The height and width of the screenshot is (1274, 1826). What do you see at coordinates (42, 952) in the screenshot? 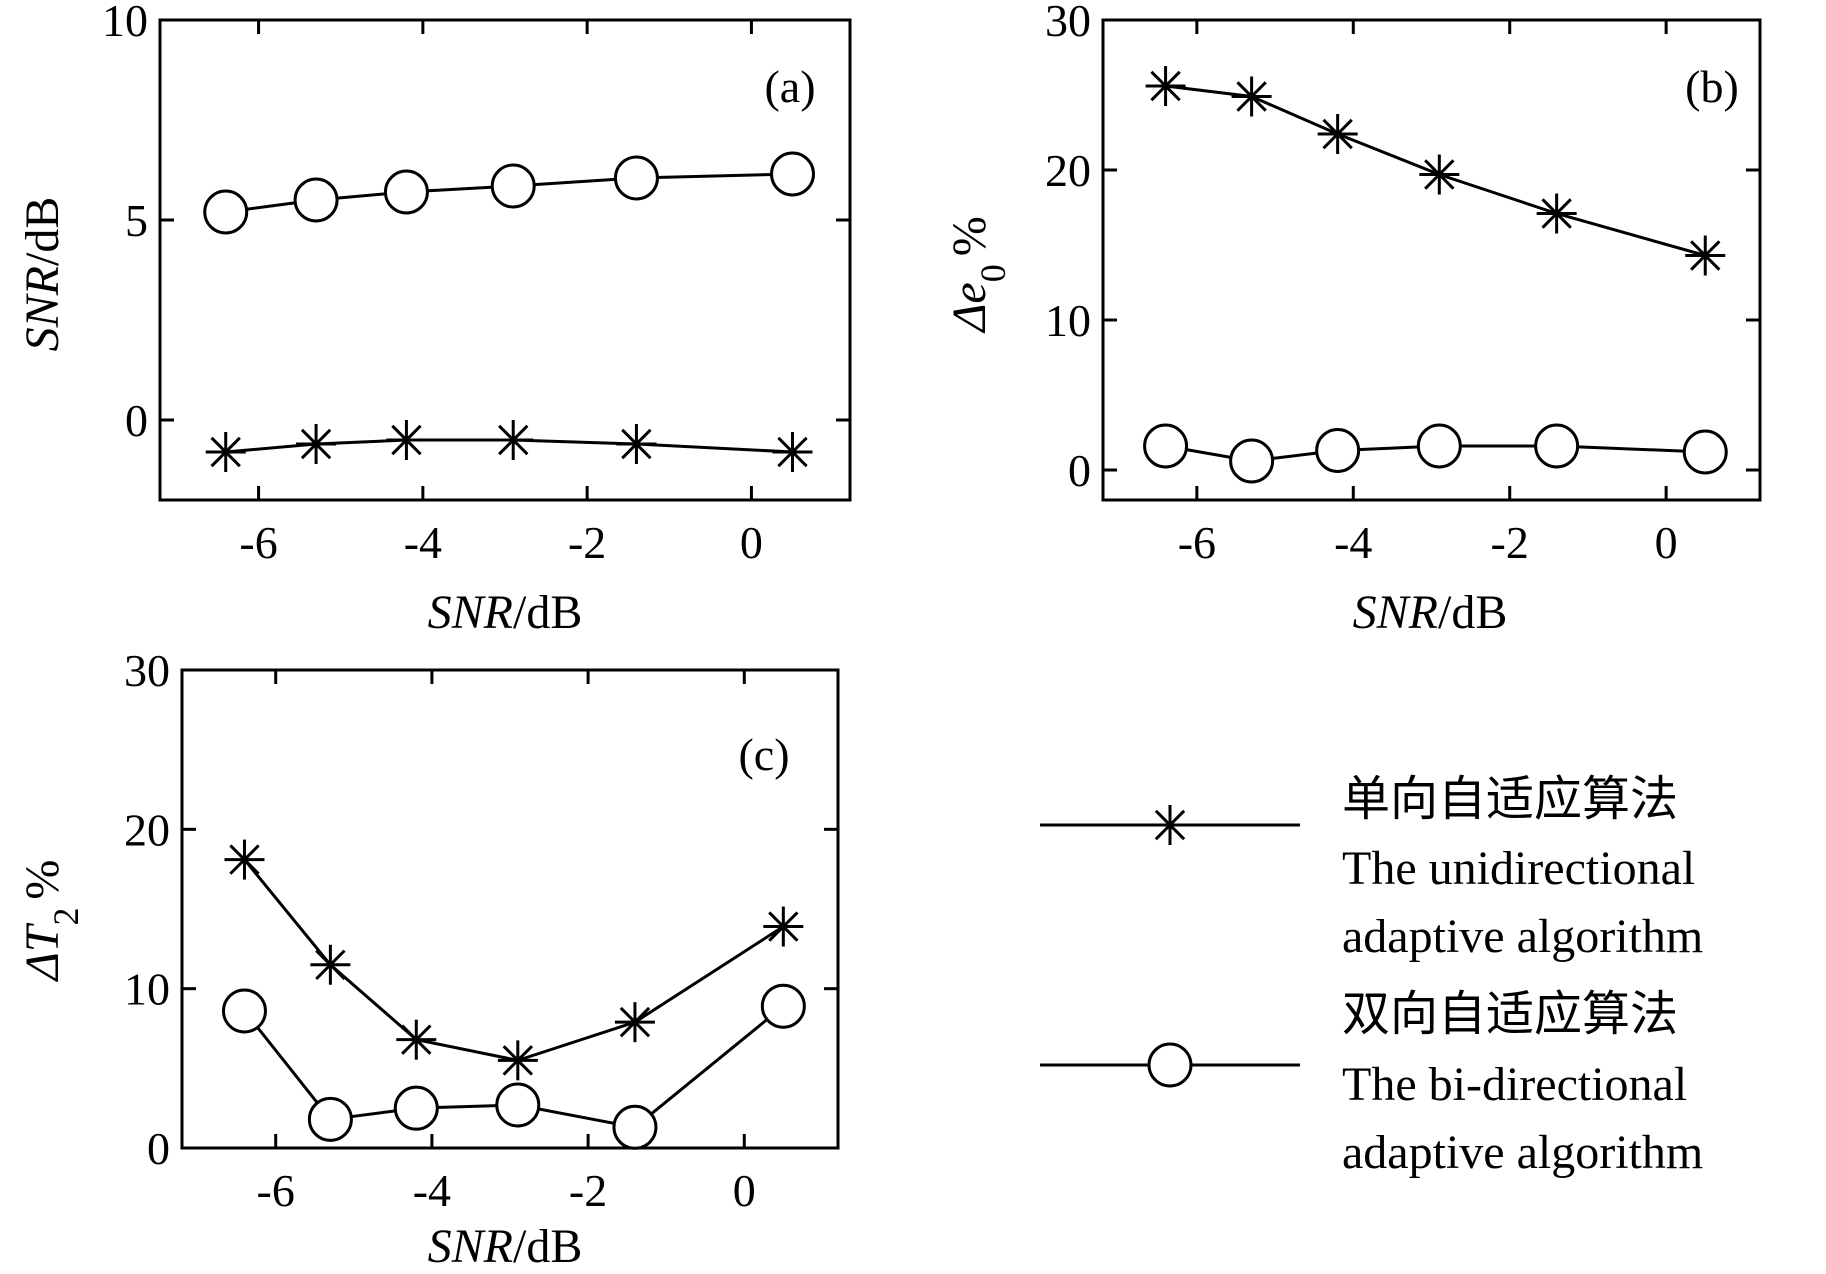
I see `panel-c-ylabel-italic: ΔT` at bounding box center [42, 952].